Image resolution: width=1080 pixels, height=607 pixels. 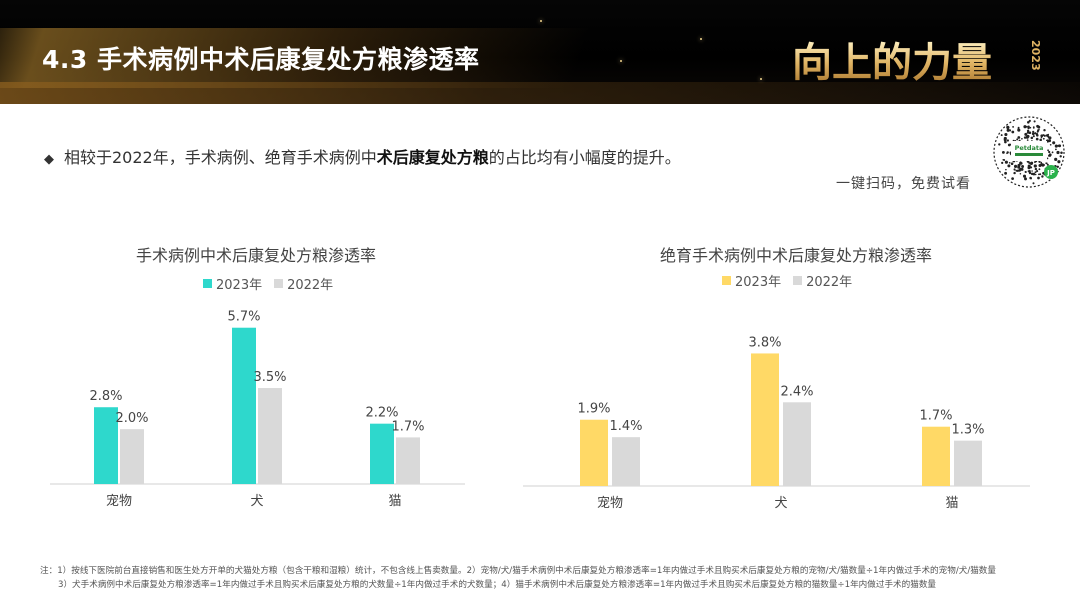 What do you see at coordinates (243, 317) in the screenshot?
I see `chart-1-data-label: 5.7%` at bounding box center [243, 317].